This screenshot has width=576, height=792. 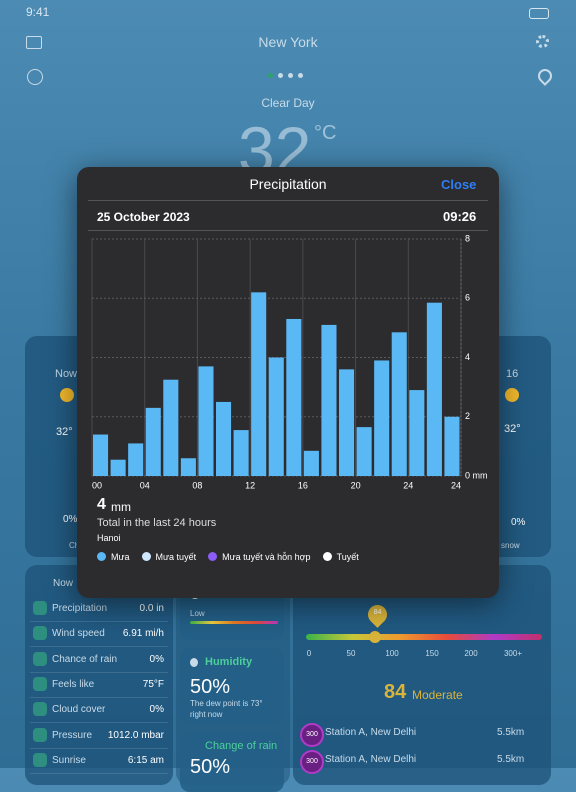 I want to click on aq-scale-label: 100, so click(x=392, y=653).